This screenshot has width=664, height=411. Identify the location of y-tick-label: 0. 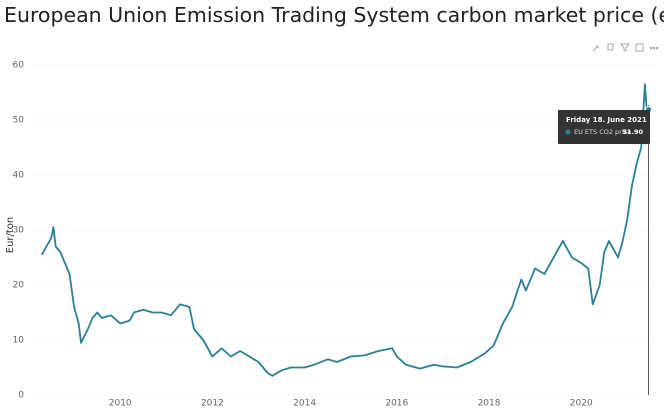
(21, 396).